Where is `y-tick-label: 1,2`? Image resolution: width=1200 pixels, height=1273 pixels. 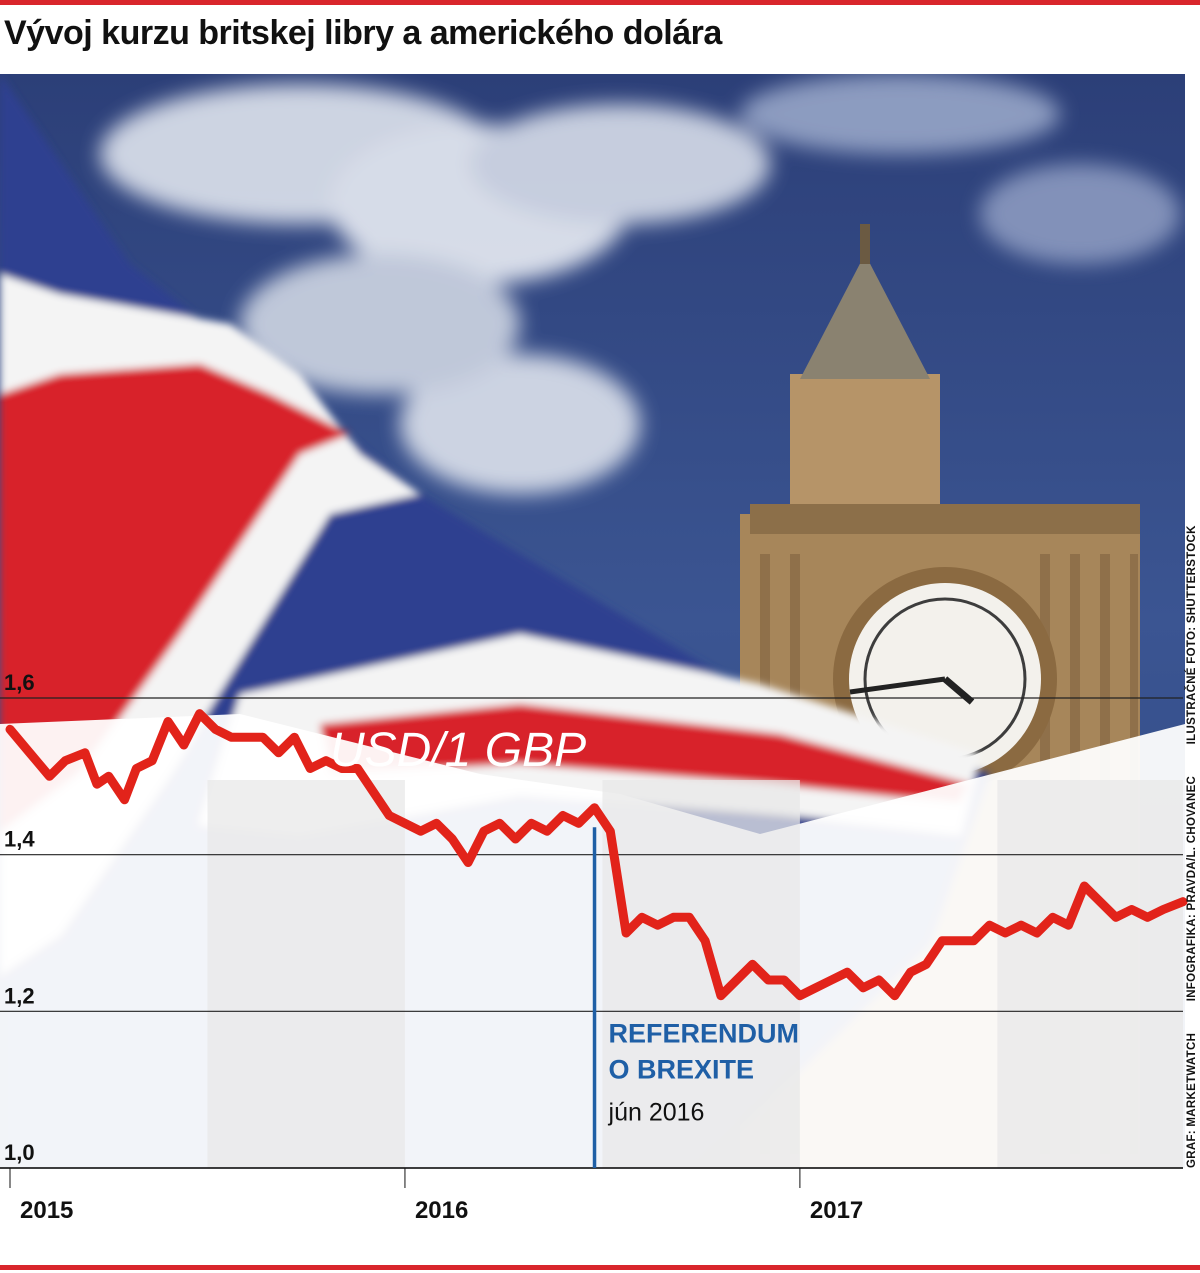 y-tick-label: 1,2 is located at coordinates (19, 995).